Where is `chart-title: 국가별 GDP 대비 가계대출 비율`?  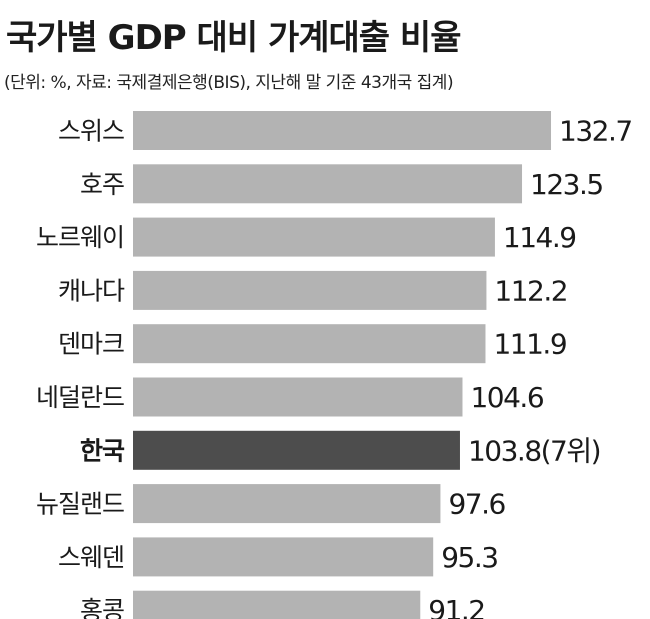 chart-title: 국가별 GDP 대비 가계대출 비율 is located at coordinates (233, 38).